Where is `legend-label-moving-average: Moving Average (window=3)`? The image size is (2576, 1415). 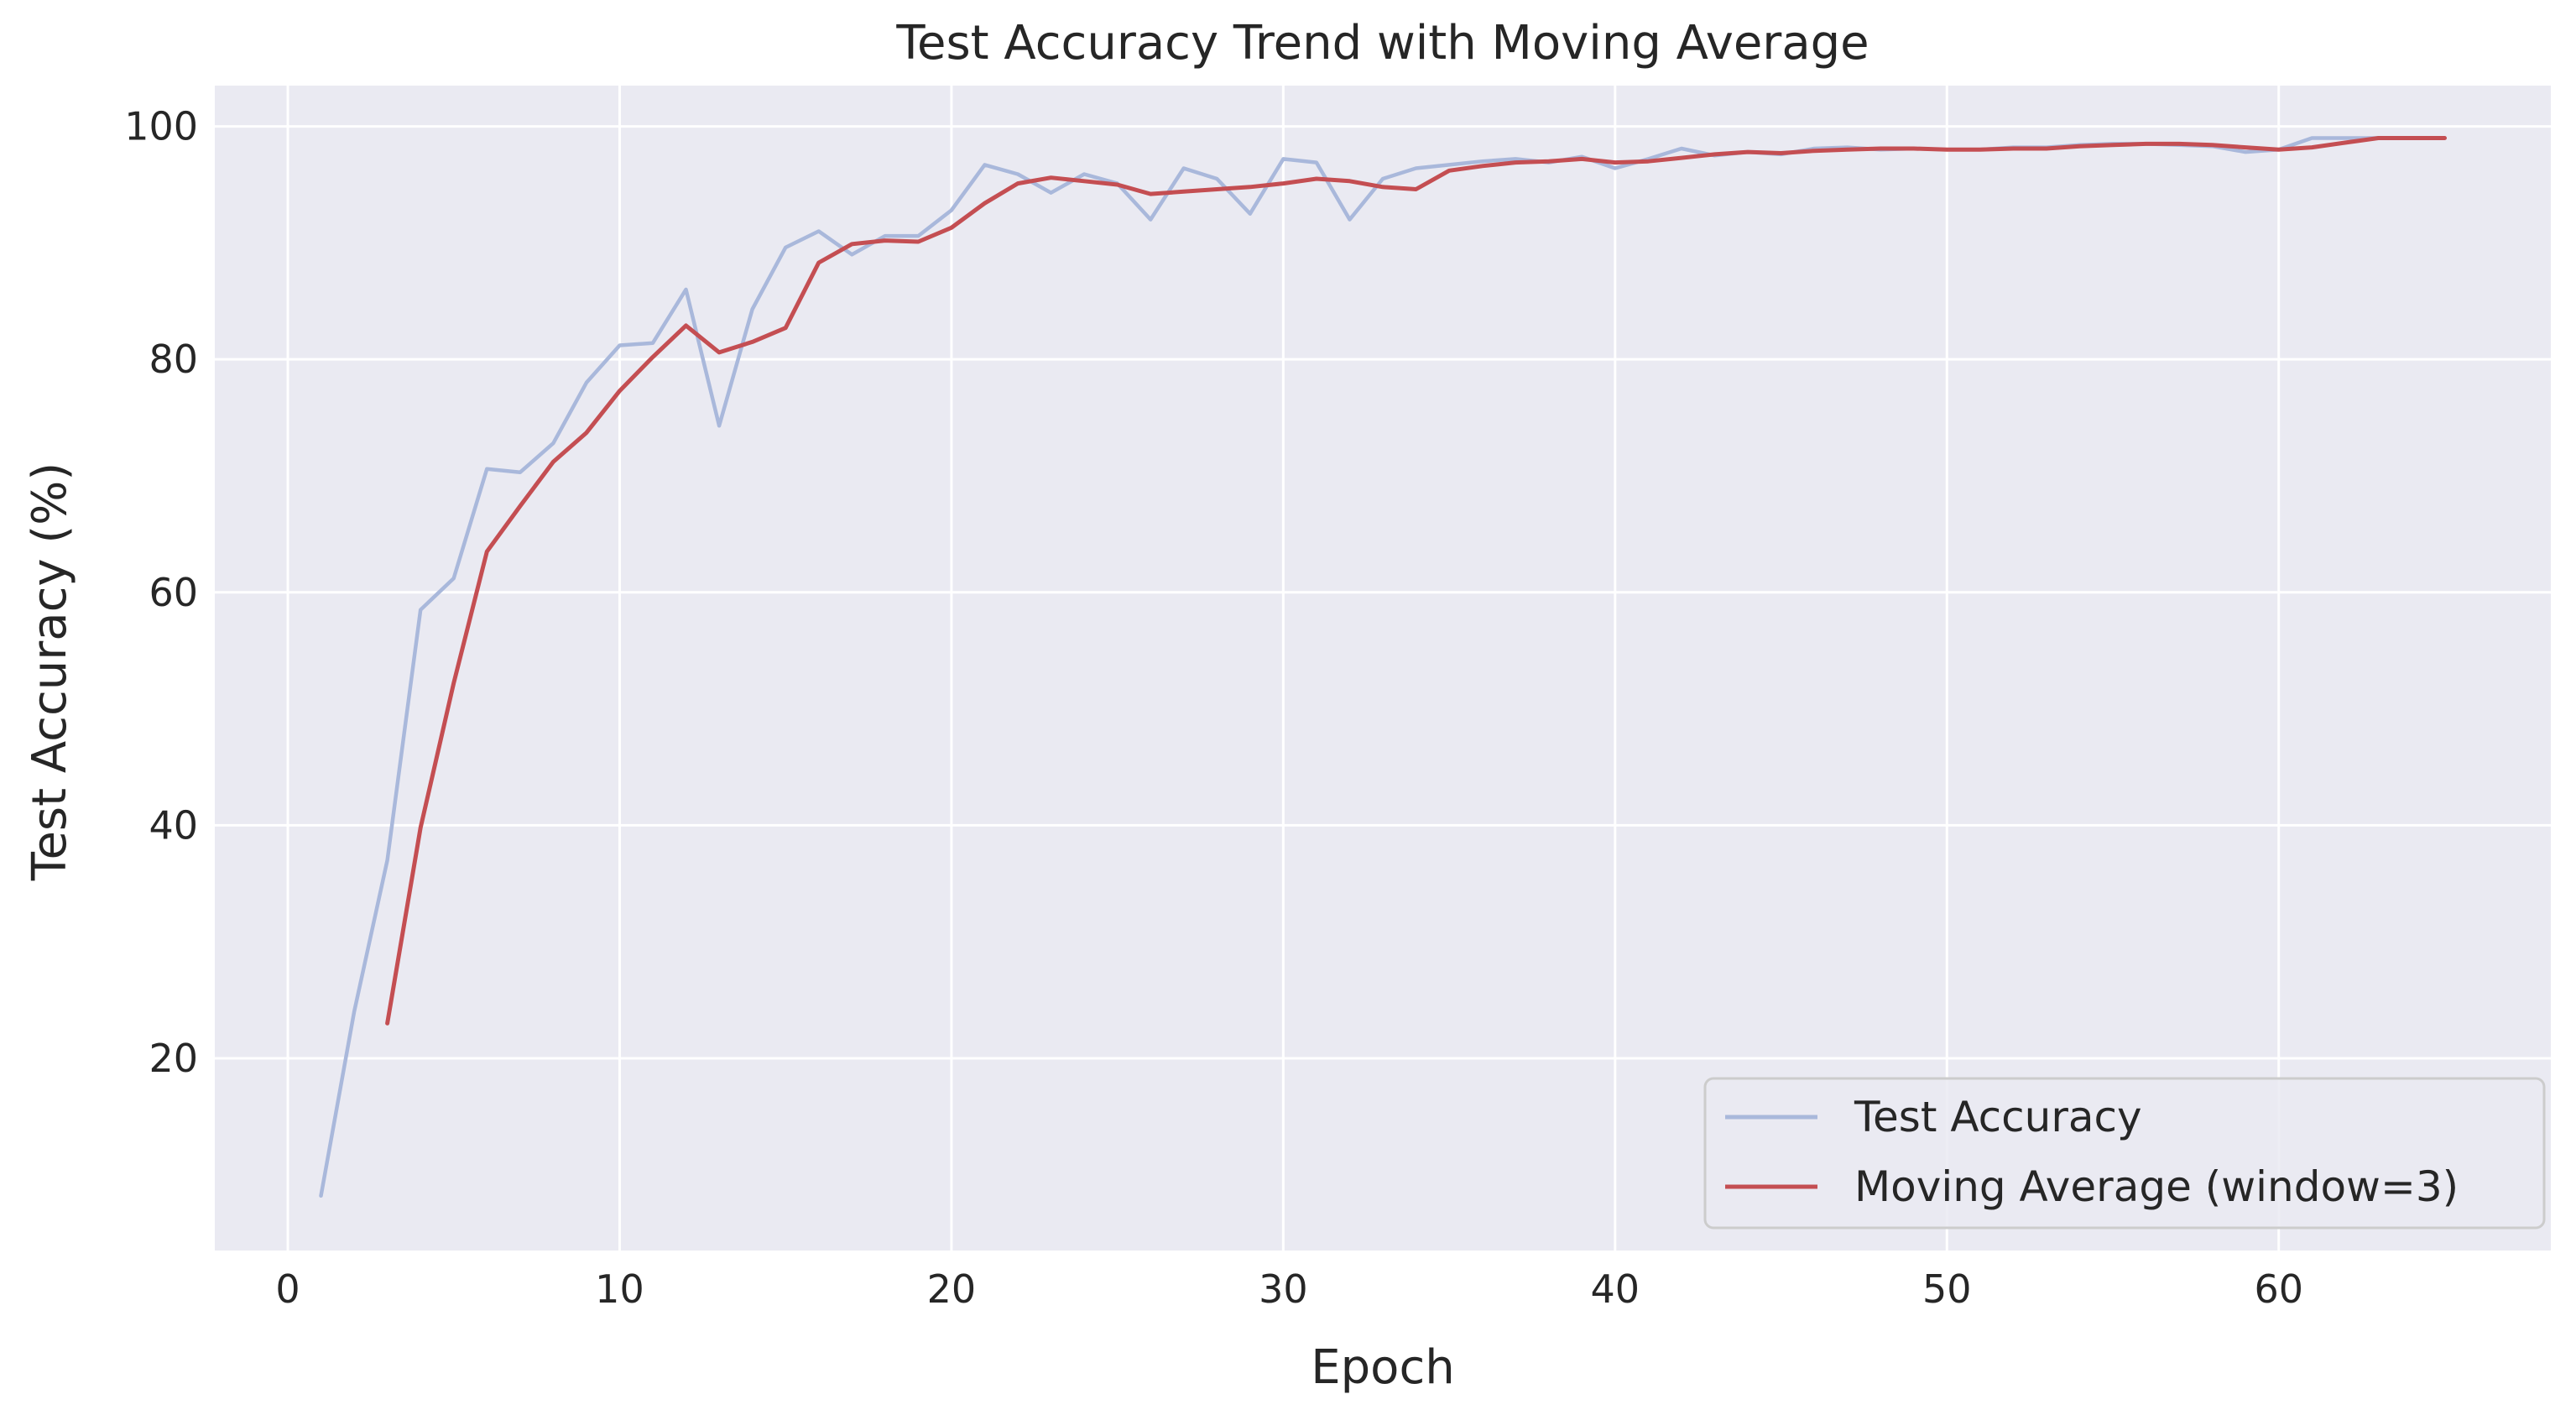
legend-label-moving-average: Moving Average (window=3) is located at coordinates (2156, 1186).